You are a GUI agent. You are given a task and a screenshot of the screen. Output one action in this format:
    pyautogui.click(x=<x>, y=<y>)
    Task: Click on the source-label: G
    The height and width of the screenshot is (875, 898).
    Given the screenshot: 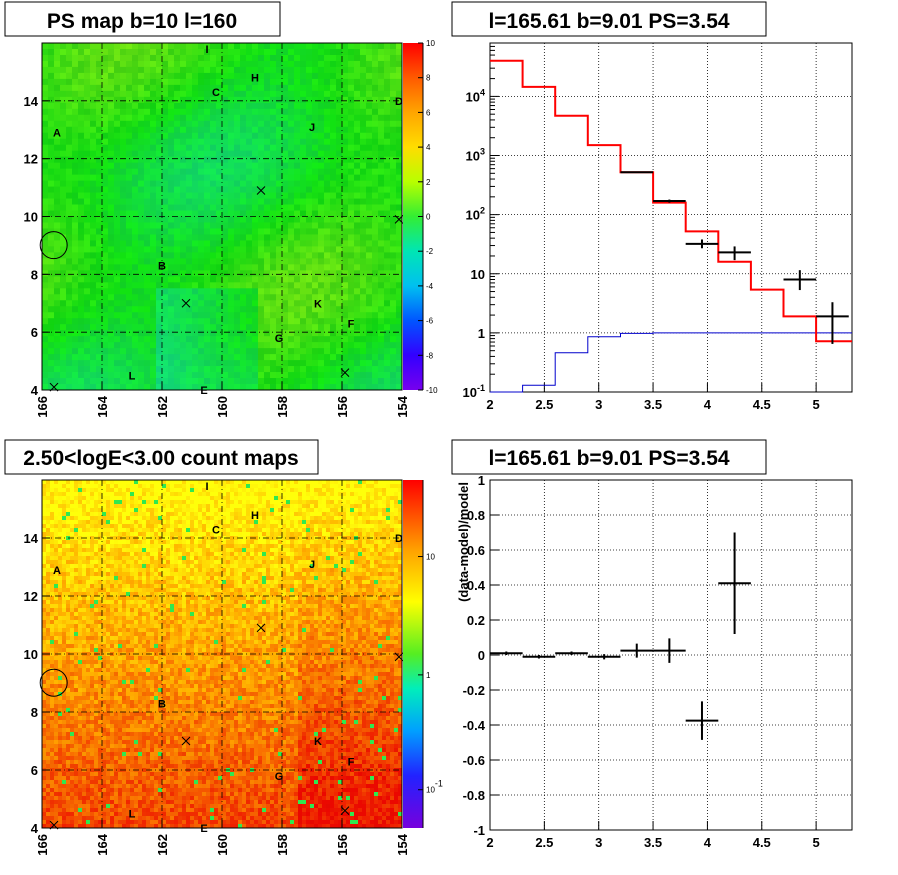 What is the action you would take?
    pyautogui.click(x=279, y=339)
    